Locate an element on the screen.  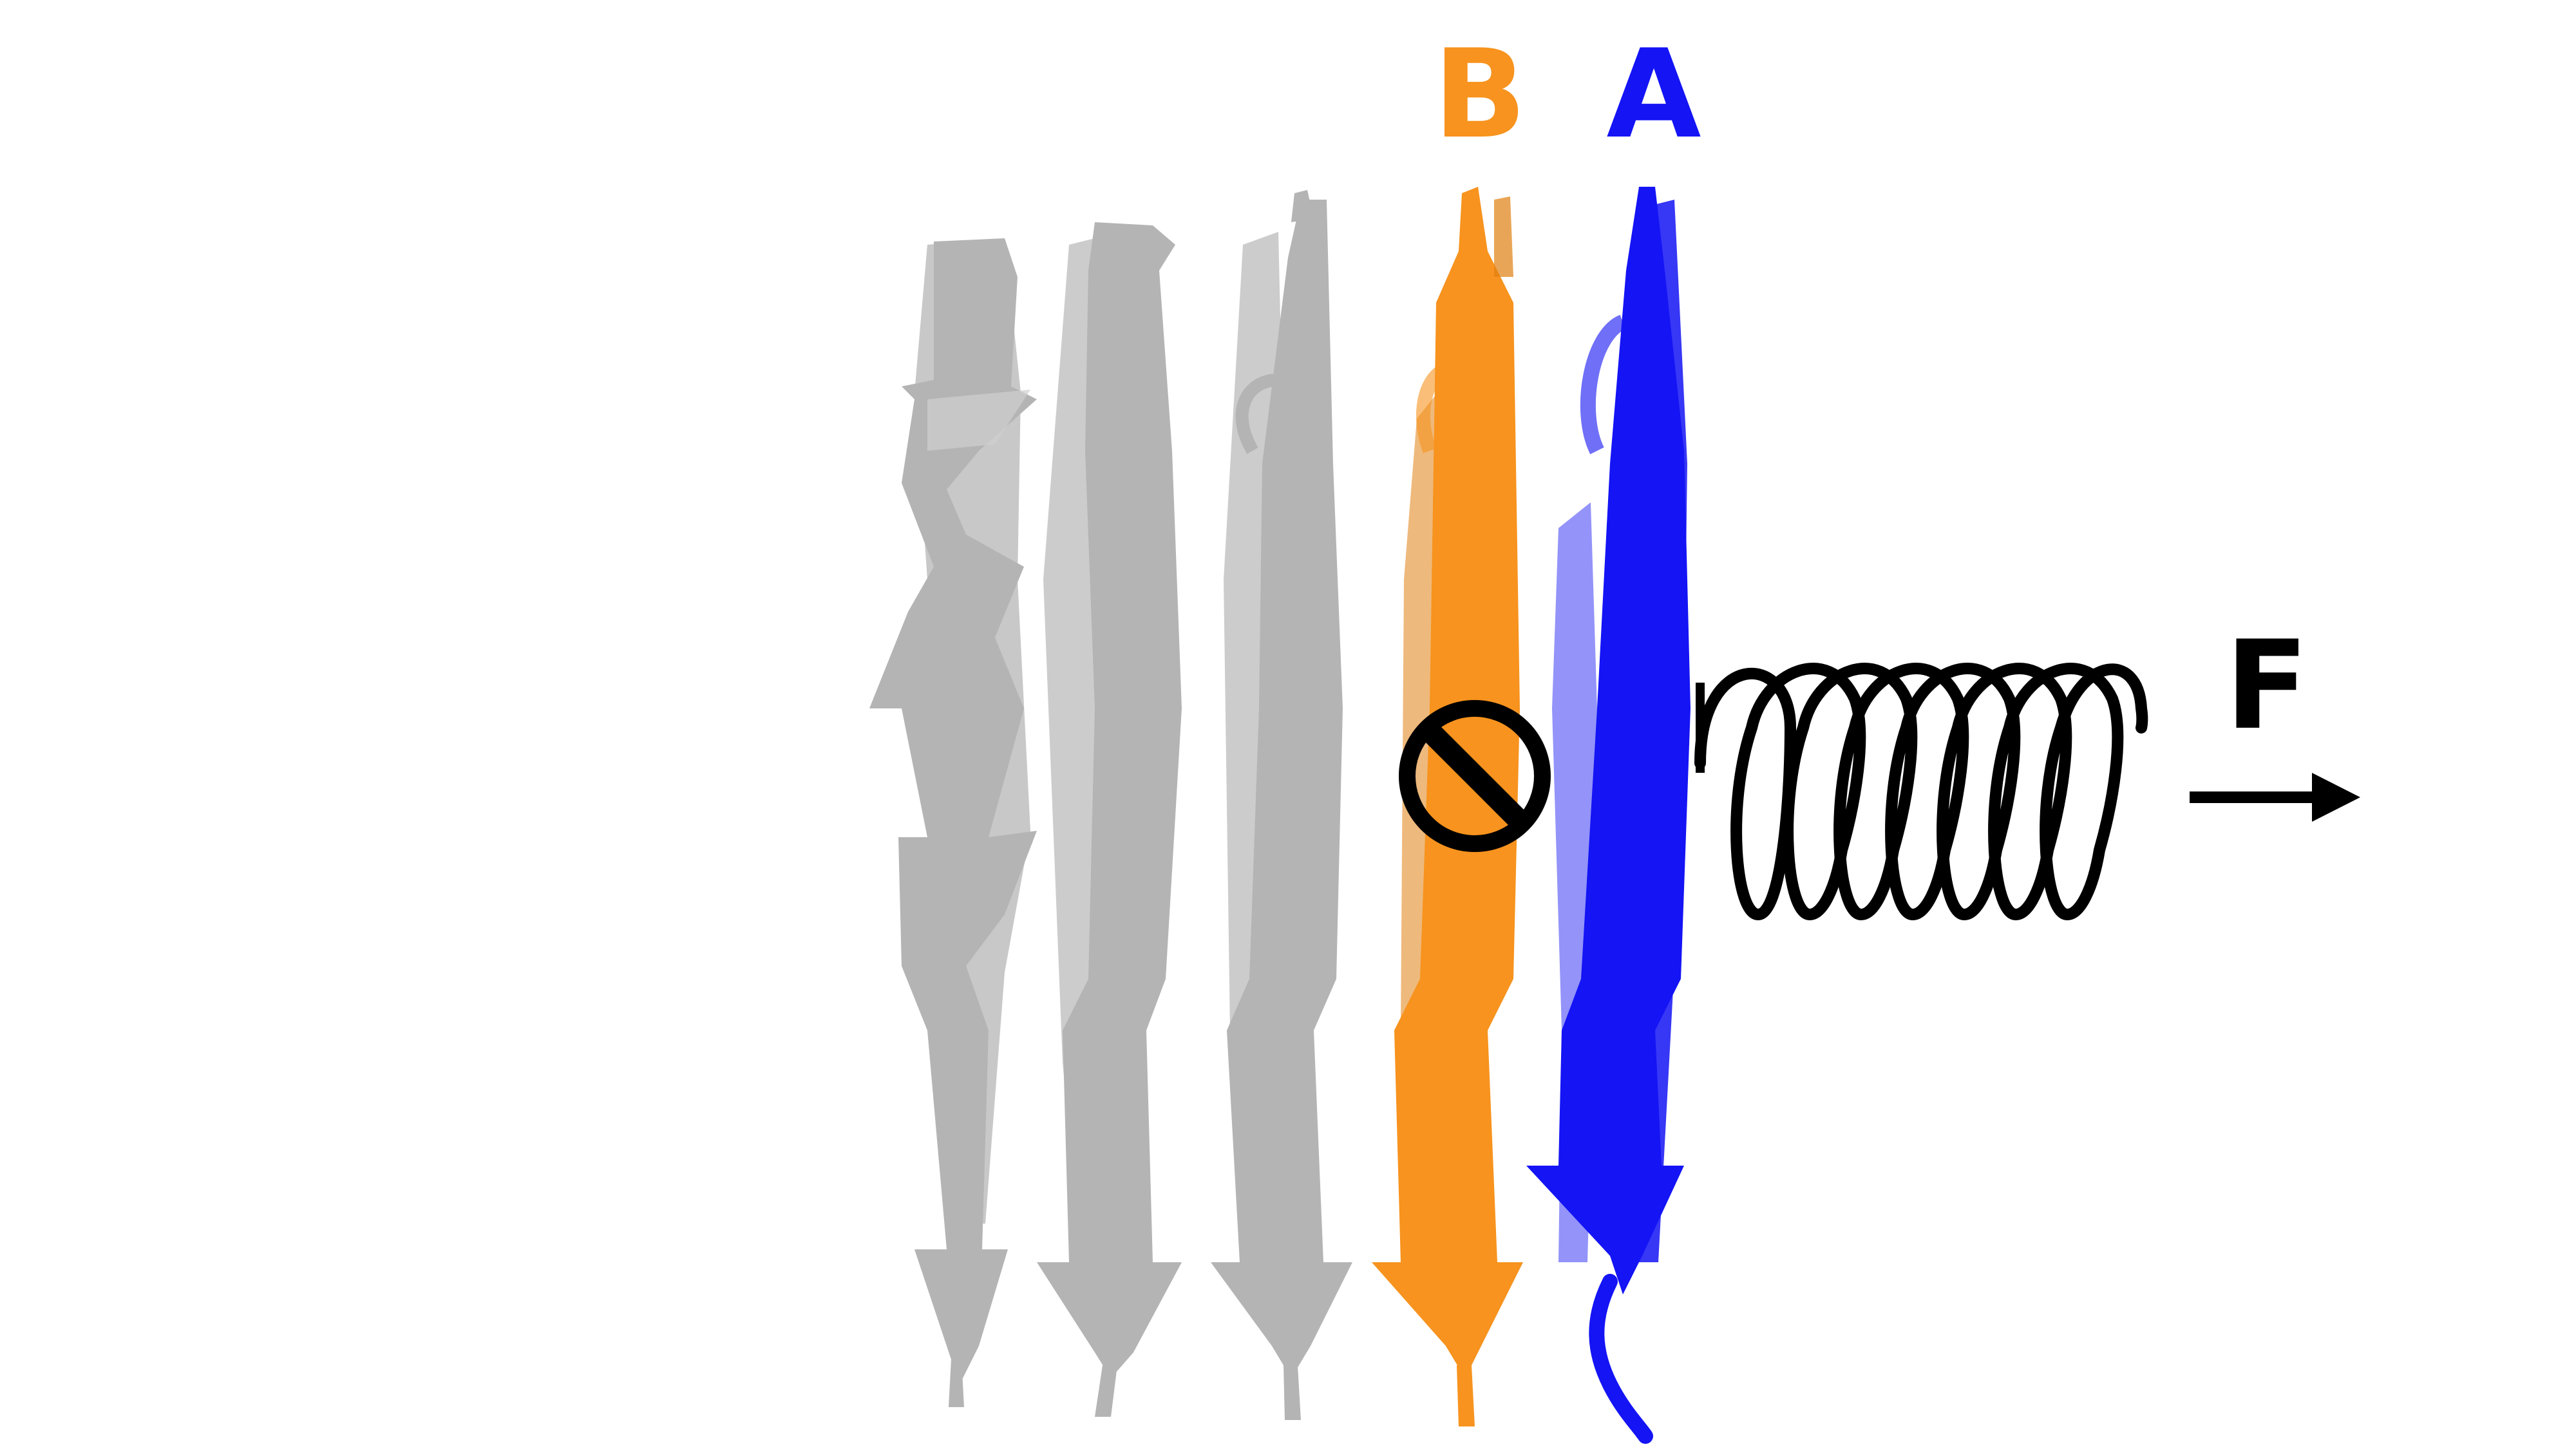
force-label: F is located at coordinates (2267, 685).